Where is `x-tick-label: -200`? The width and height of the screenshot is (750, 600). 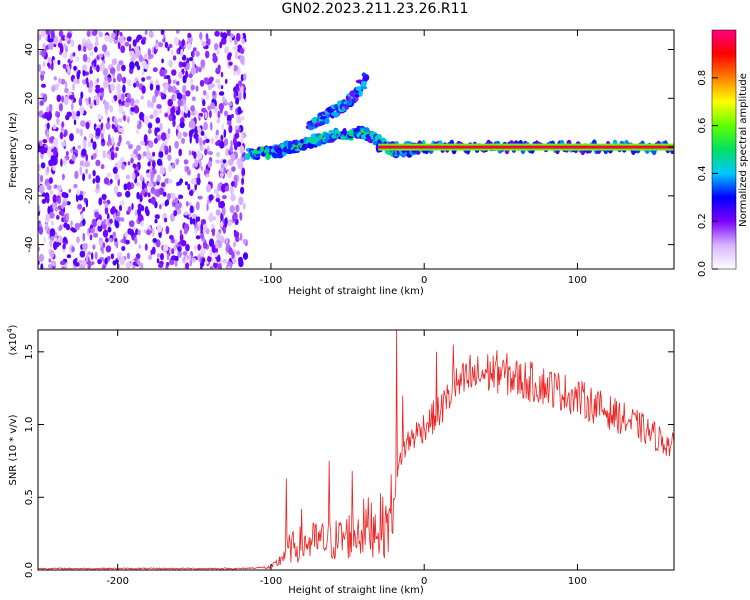 x-tick-label: -200 is located at coordinates (117, 280).